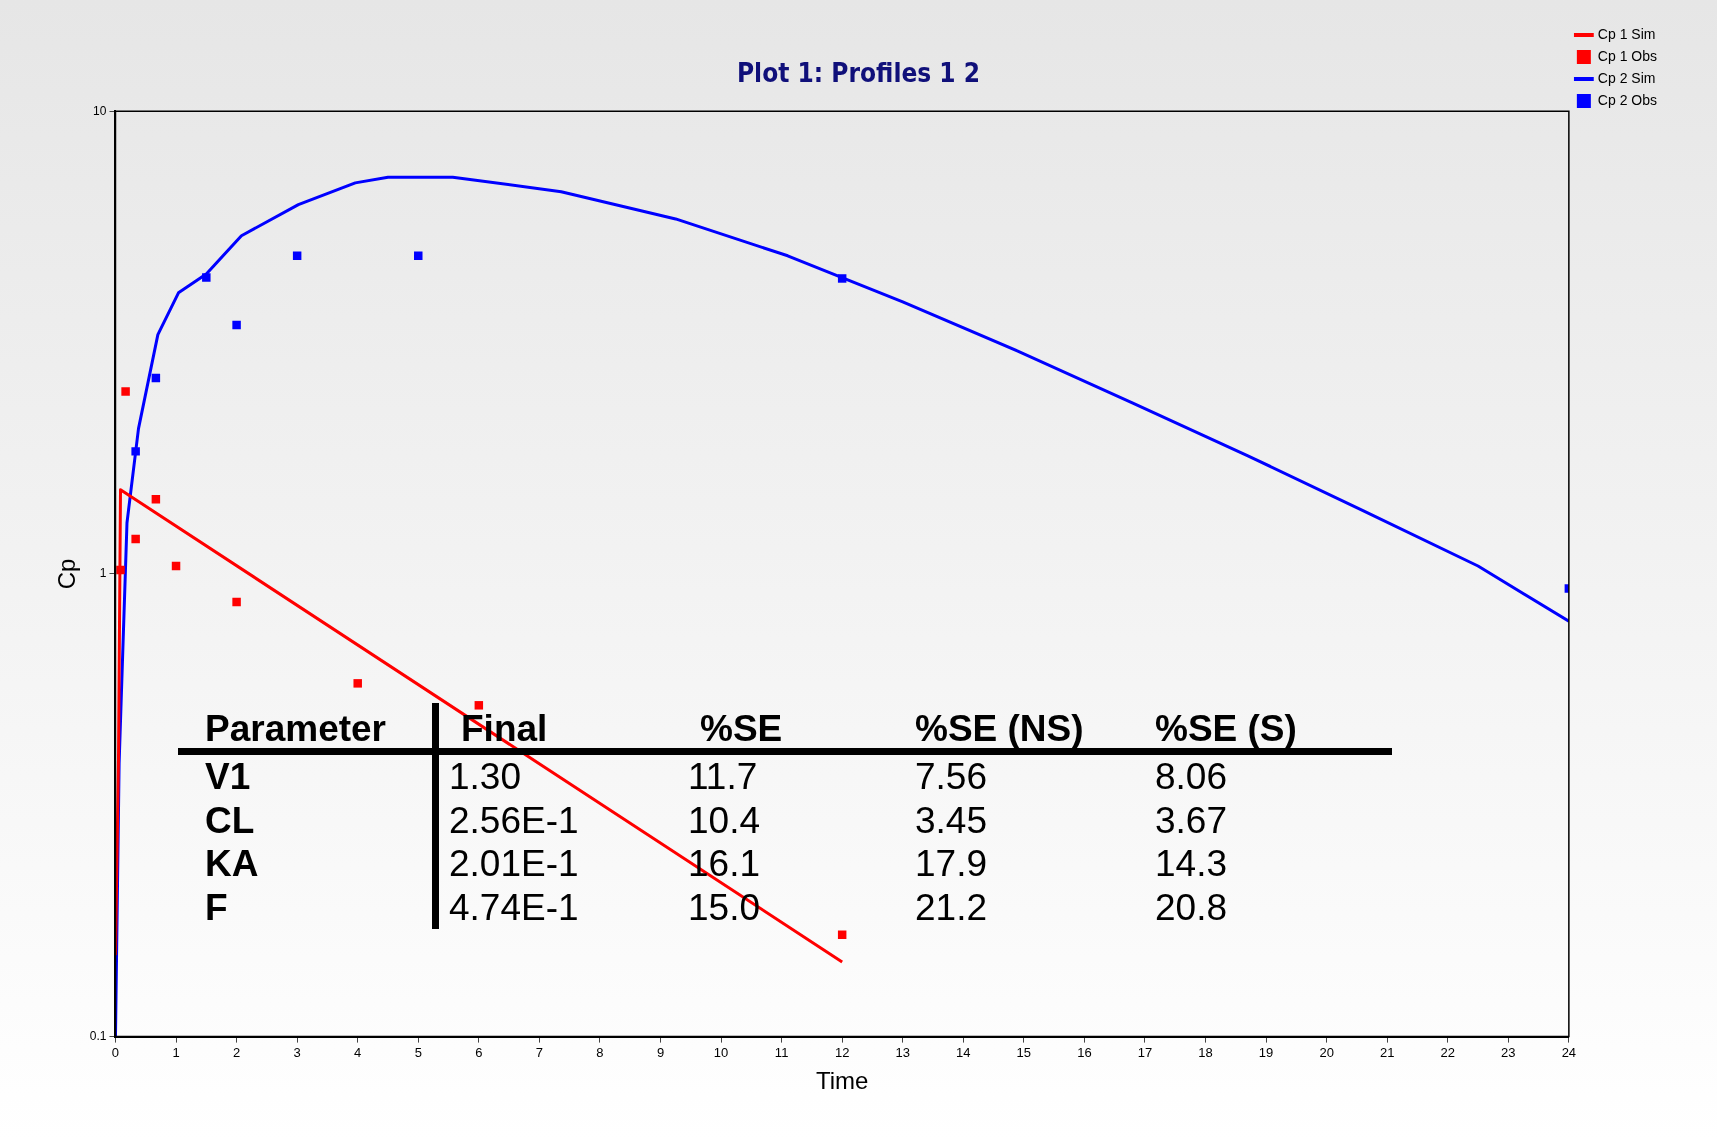  I want to click on x-tick-label: 9, so click(660, 1052).